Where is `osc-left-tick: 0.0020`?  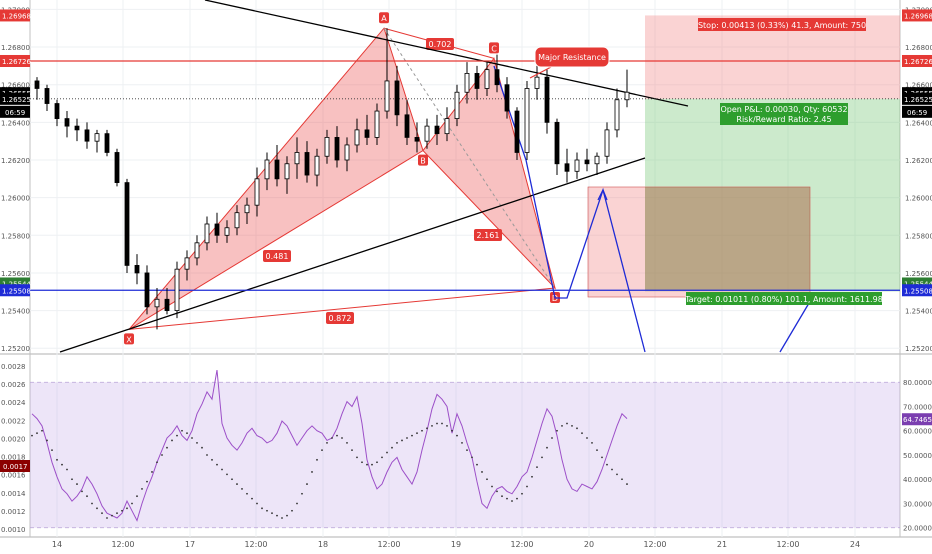
osc-left-tick: 0.0020 is located at coordinates (13, 439).